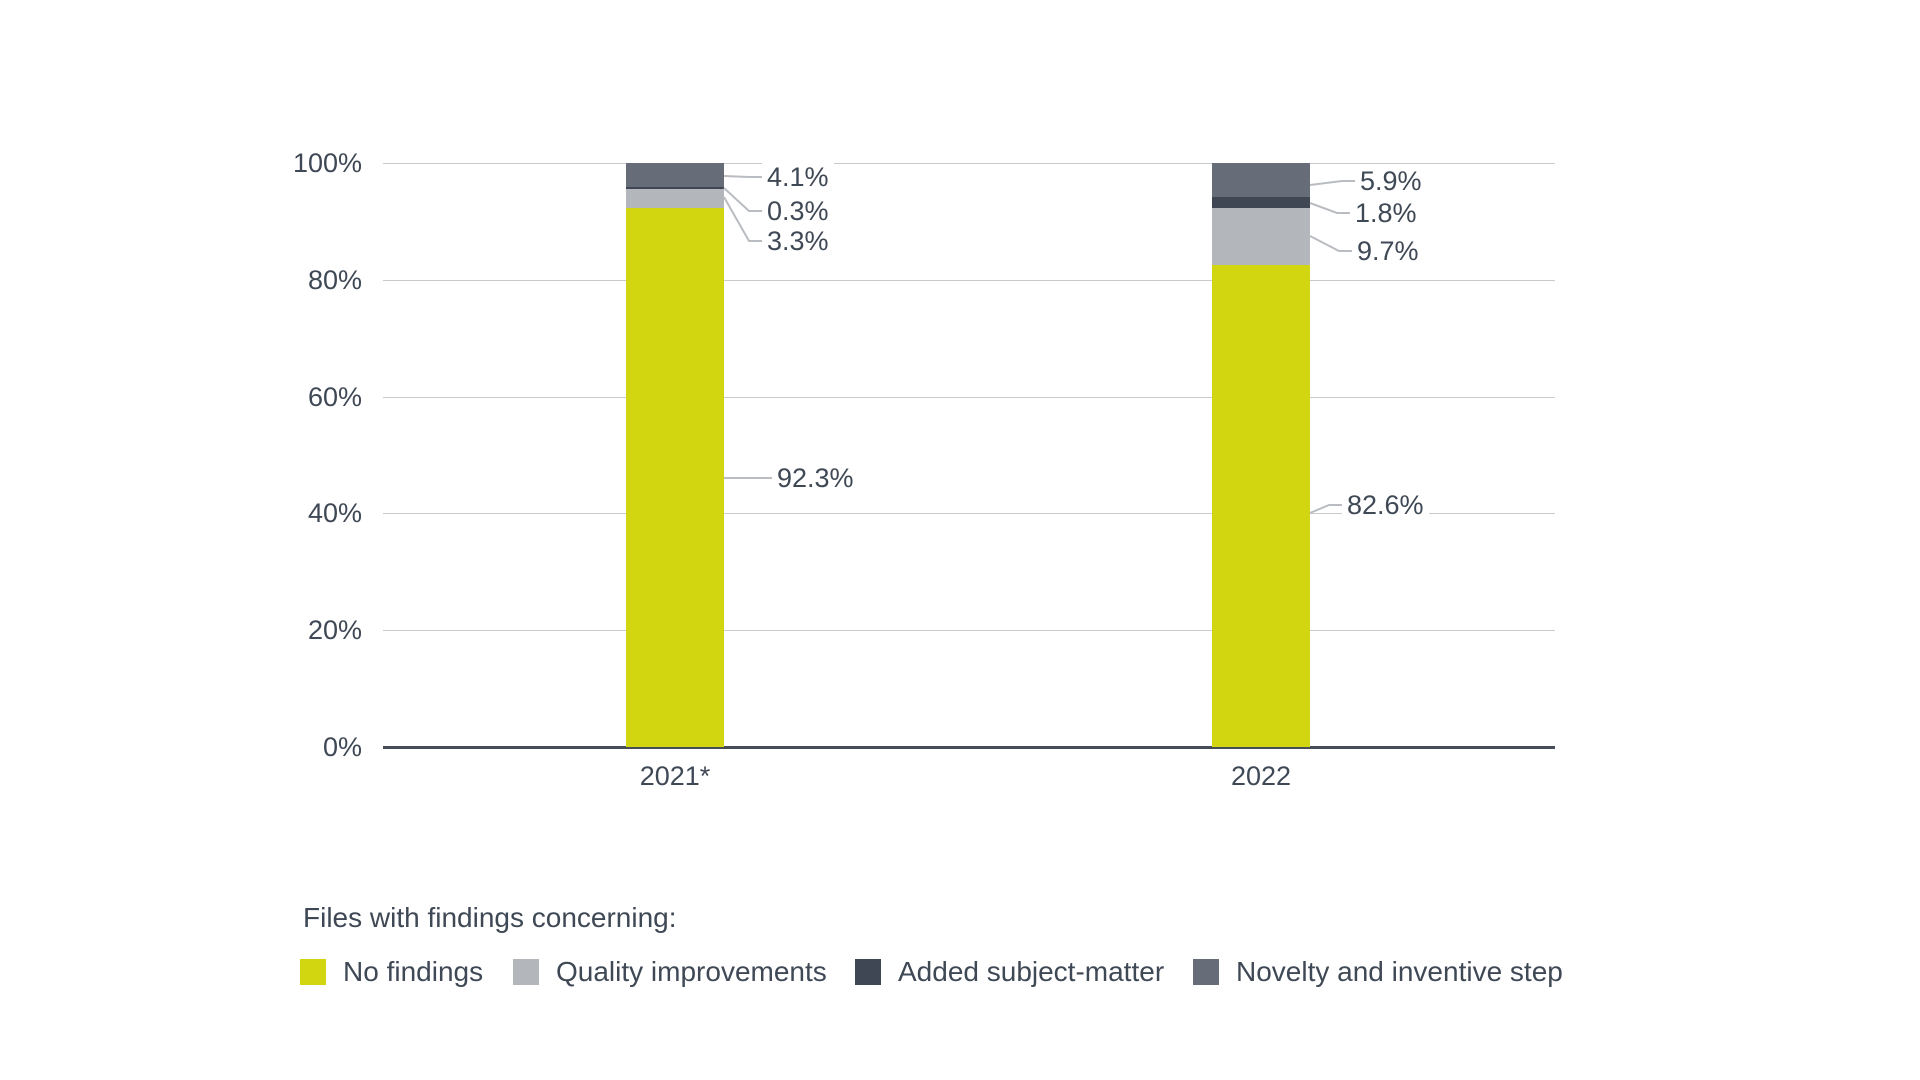  Describe the element at coordinates (1391, 181) in the screenshot. I see `value-label: 5.9%` at that location.